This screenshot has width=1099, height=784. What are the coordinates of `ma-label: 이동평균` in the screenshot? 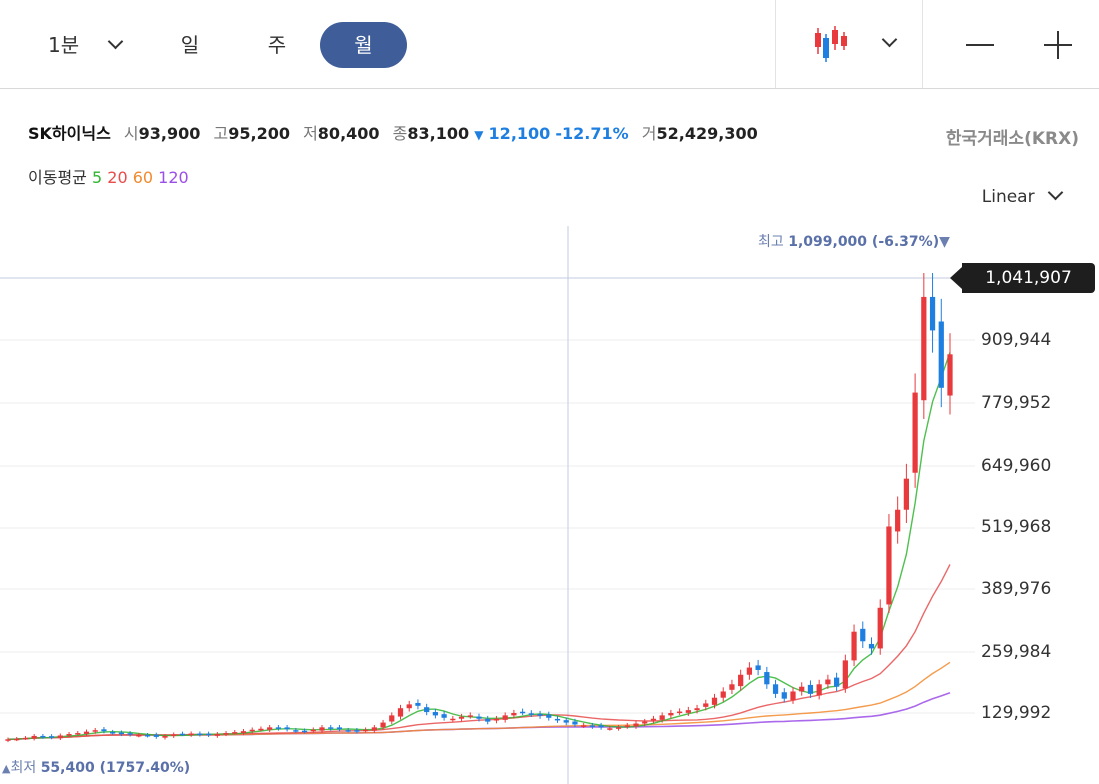 It's located at (57, 177).